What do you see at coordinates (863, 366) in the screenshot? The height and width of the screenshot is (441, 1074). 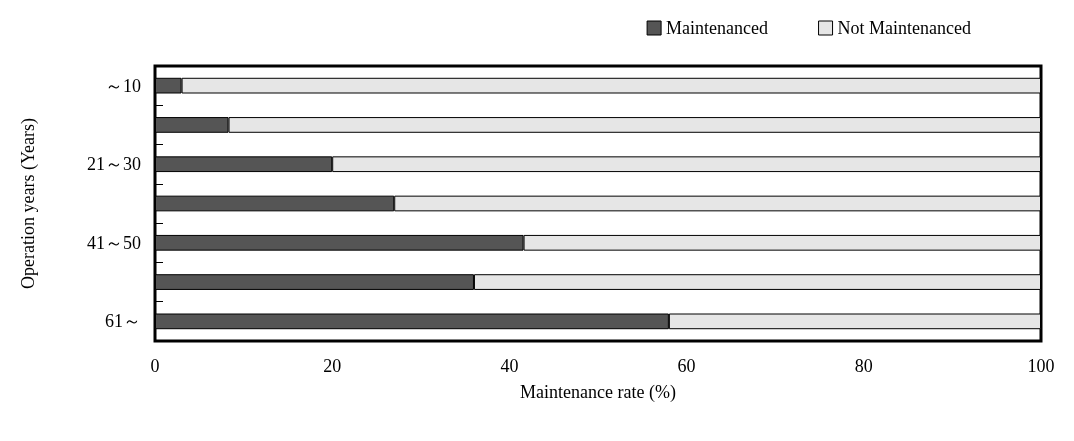 I see `x-tick-label: 80` at bounding box center [863, 366].